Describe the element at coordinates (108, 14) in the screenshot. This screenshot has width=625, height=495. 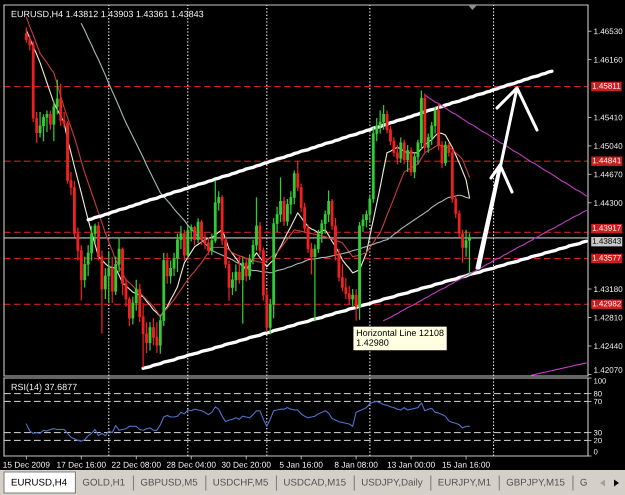
I see `text: EURUSD,H4 1.43812 1.43903 1.43361 1.43843` at that location.